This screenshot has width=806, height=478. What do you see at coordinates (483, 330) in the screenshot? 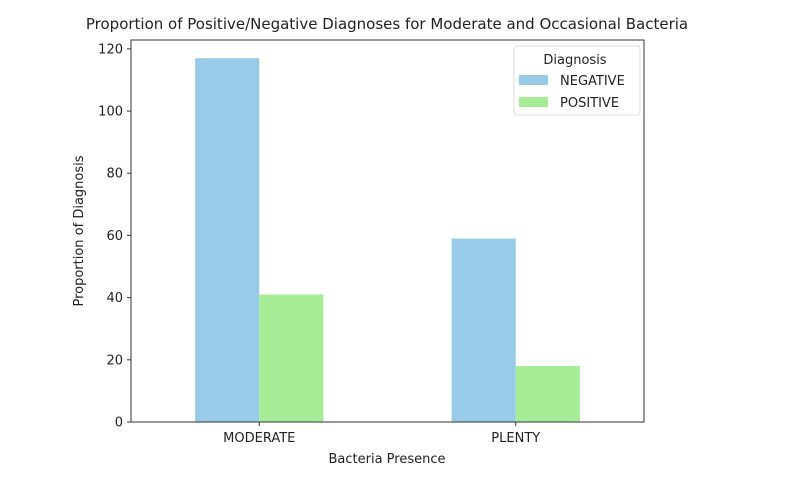
I see `bar-negative-plenty` at bounding box center [483, 330].